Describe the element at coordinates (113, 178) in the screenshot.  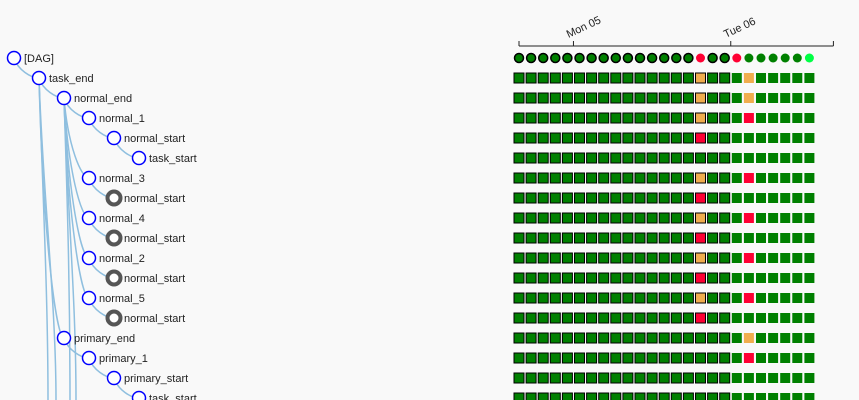
I see `task-node: normal_3` at that location.